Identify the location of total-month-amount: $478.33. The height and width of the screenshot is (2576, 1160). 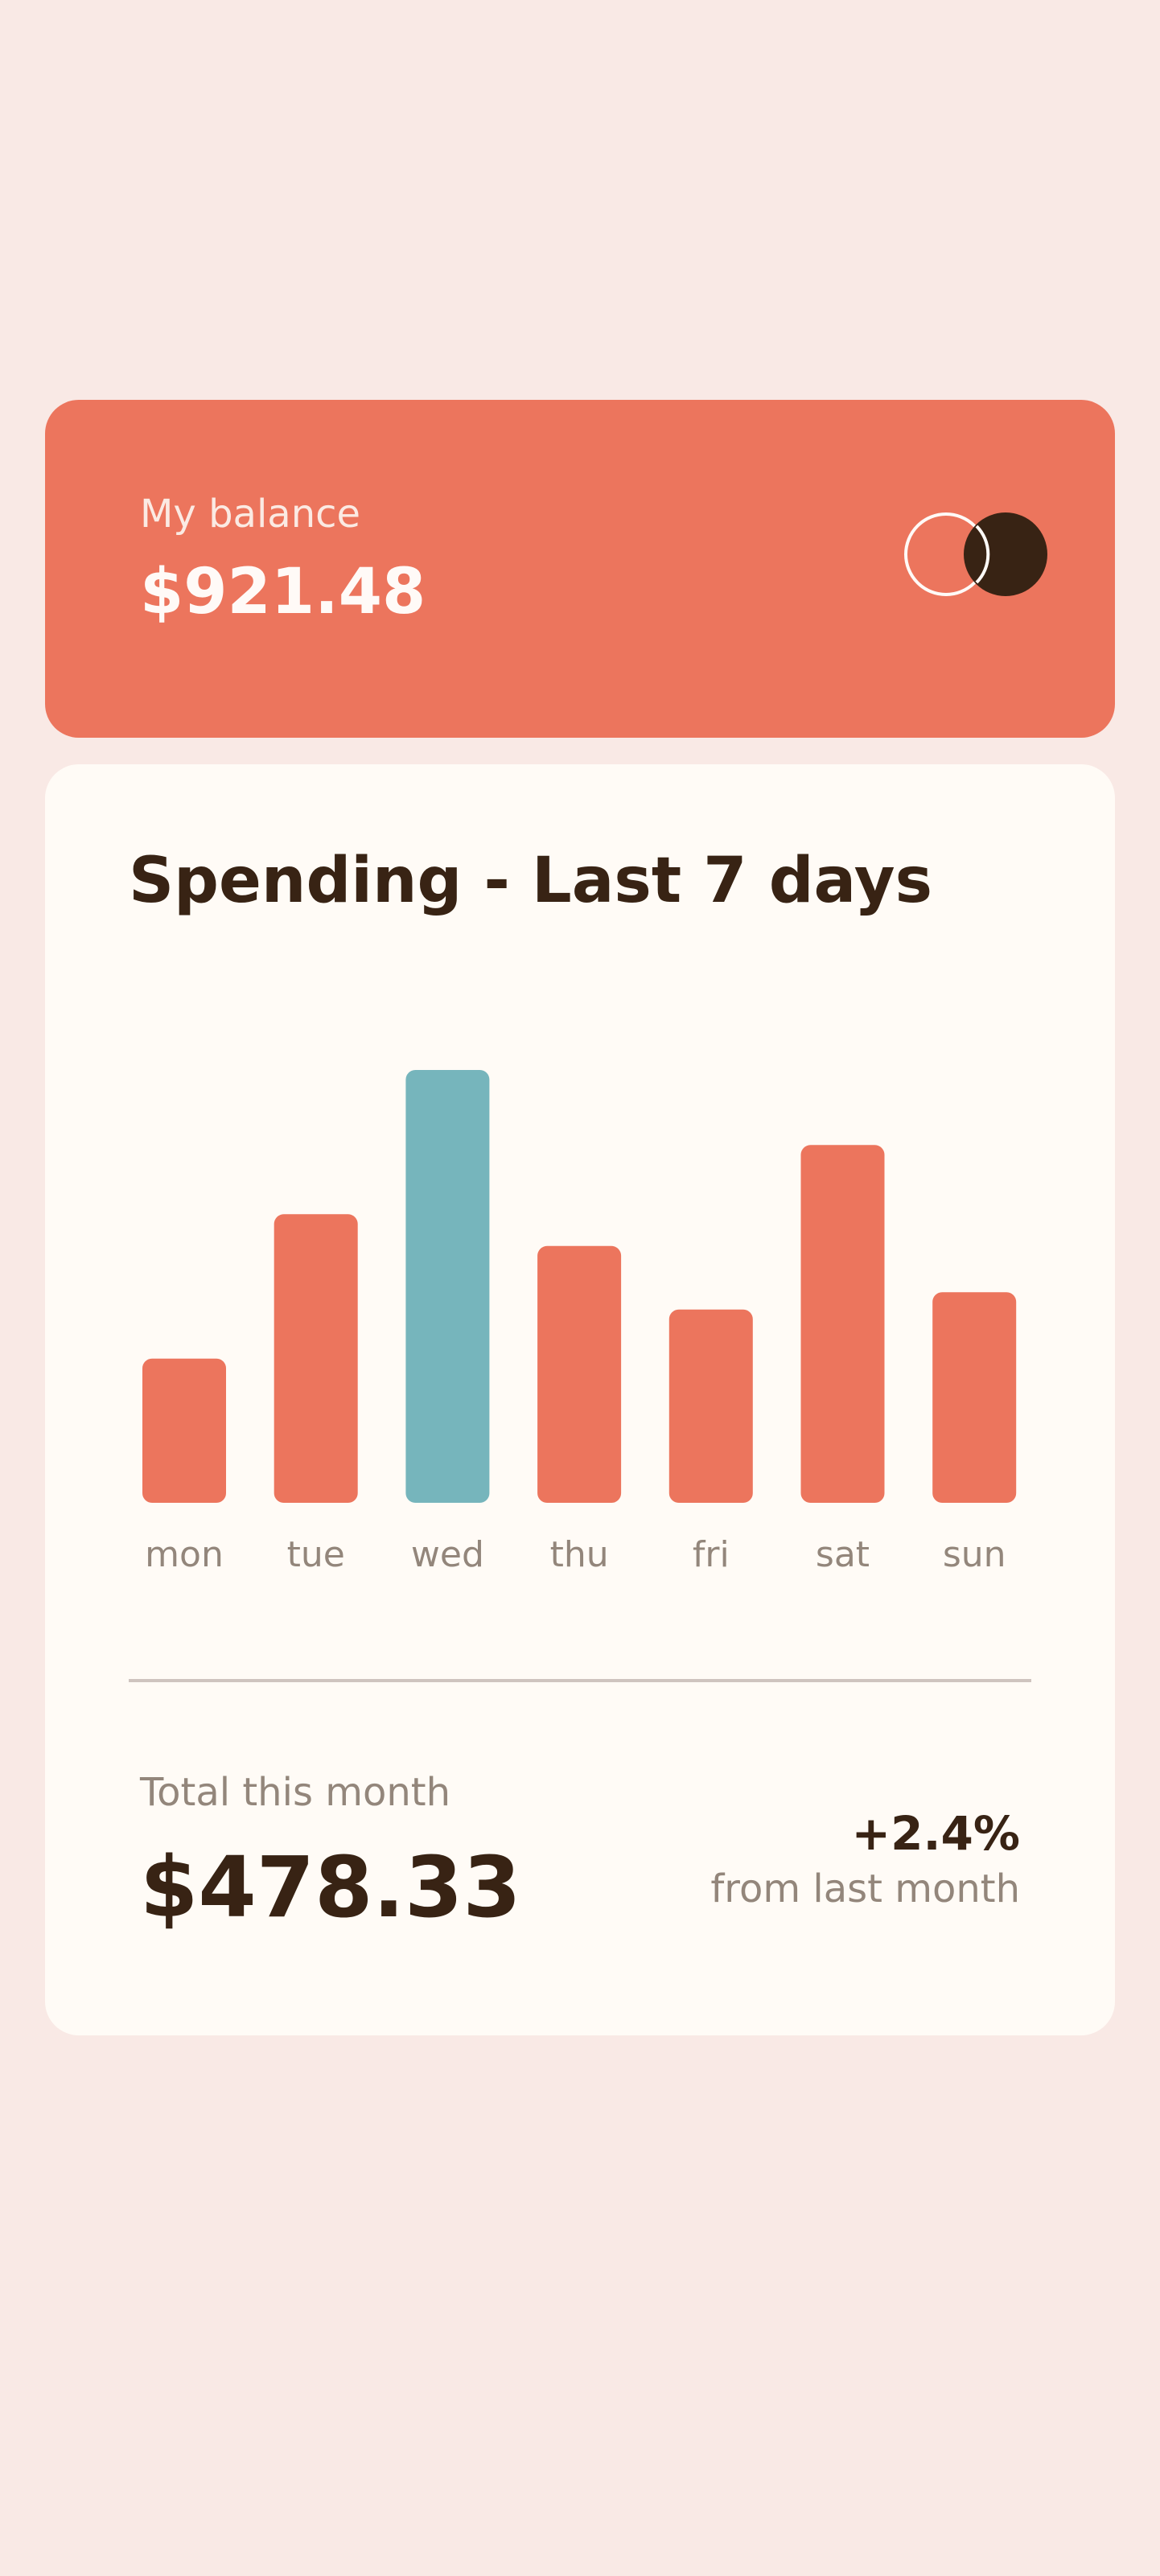
(330, 1887).